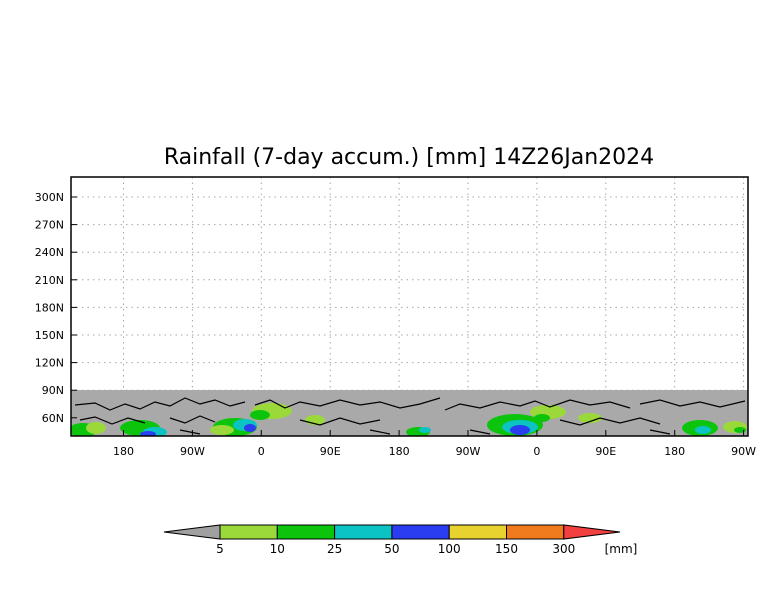 The height and width of the screenshot is (612, 784). Describe the element at coordinates (449, 549) in the screenshot. I see `colorbar-label: 100` at that location.